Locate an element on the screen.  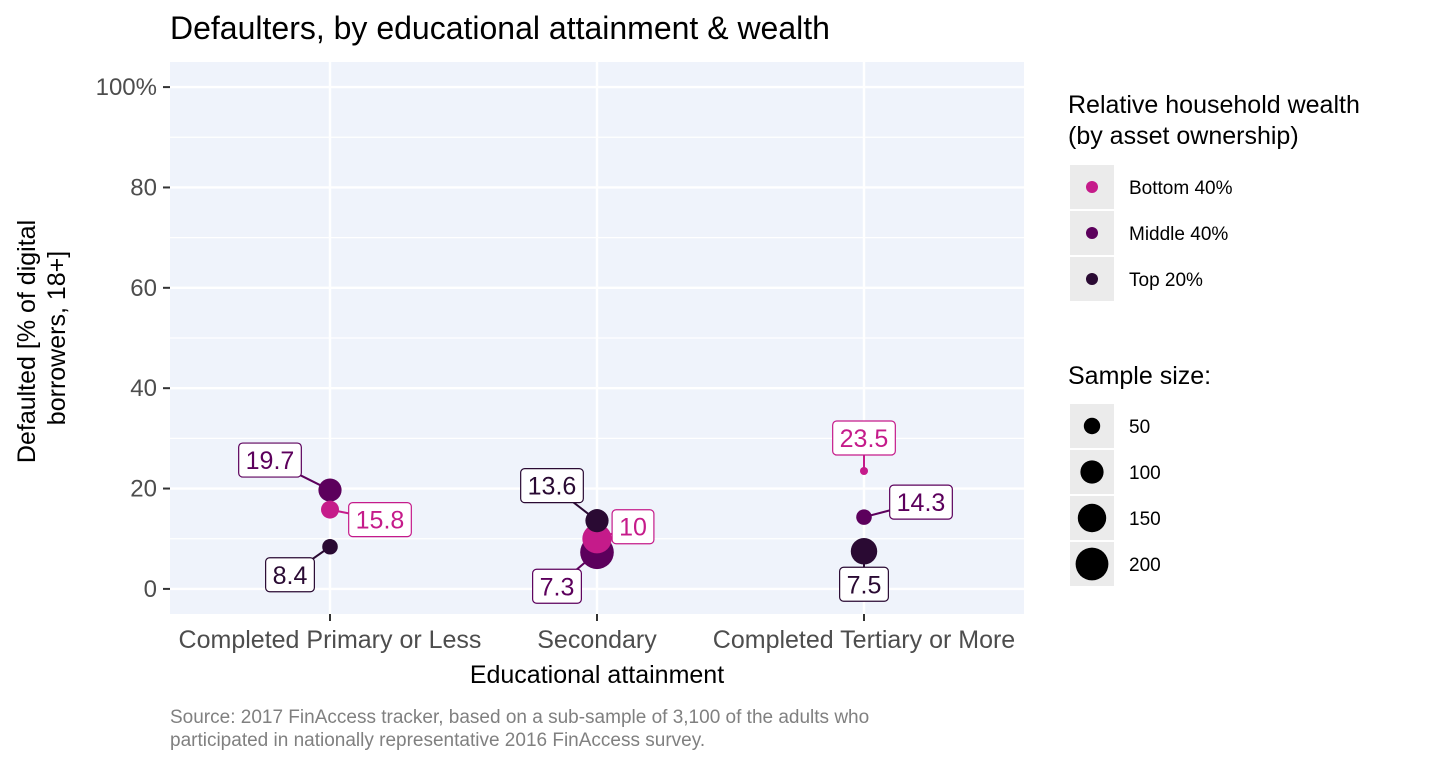
data-label: 19.7 is located at coordinates (270, 461).